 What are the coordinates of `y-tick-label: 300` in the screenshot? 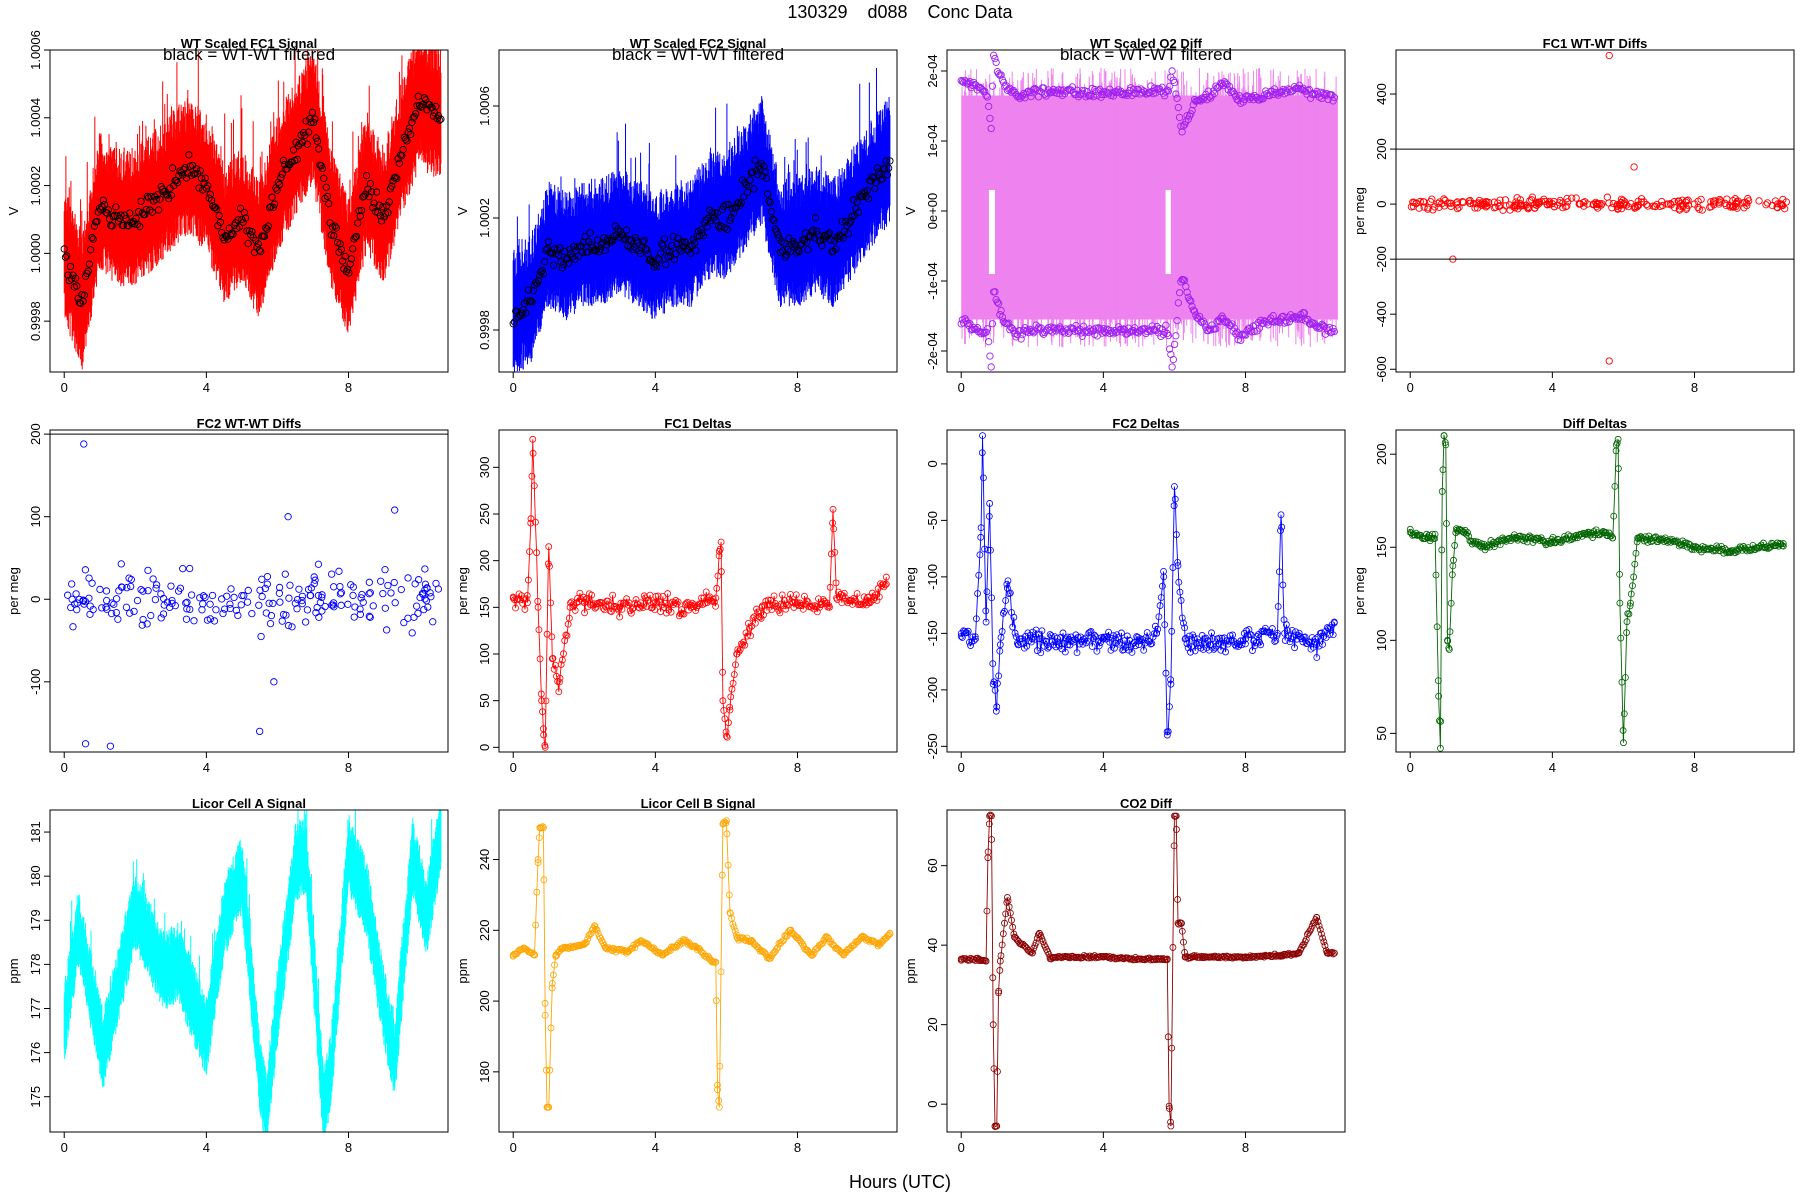 It's located at (484, 467).